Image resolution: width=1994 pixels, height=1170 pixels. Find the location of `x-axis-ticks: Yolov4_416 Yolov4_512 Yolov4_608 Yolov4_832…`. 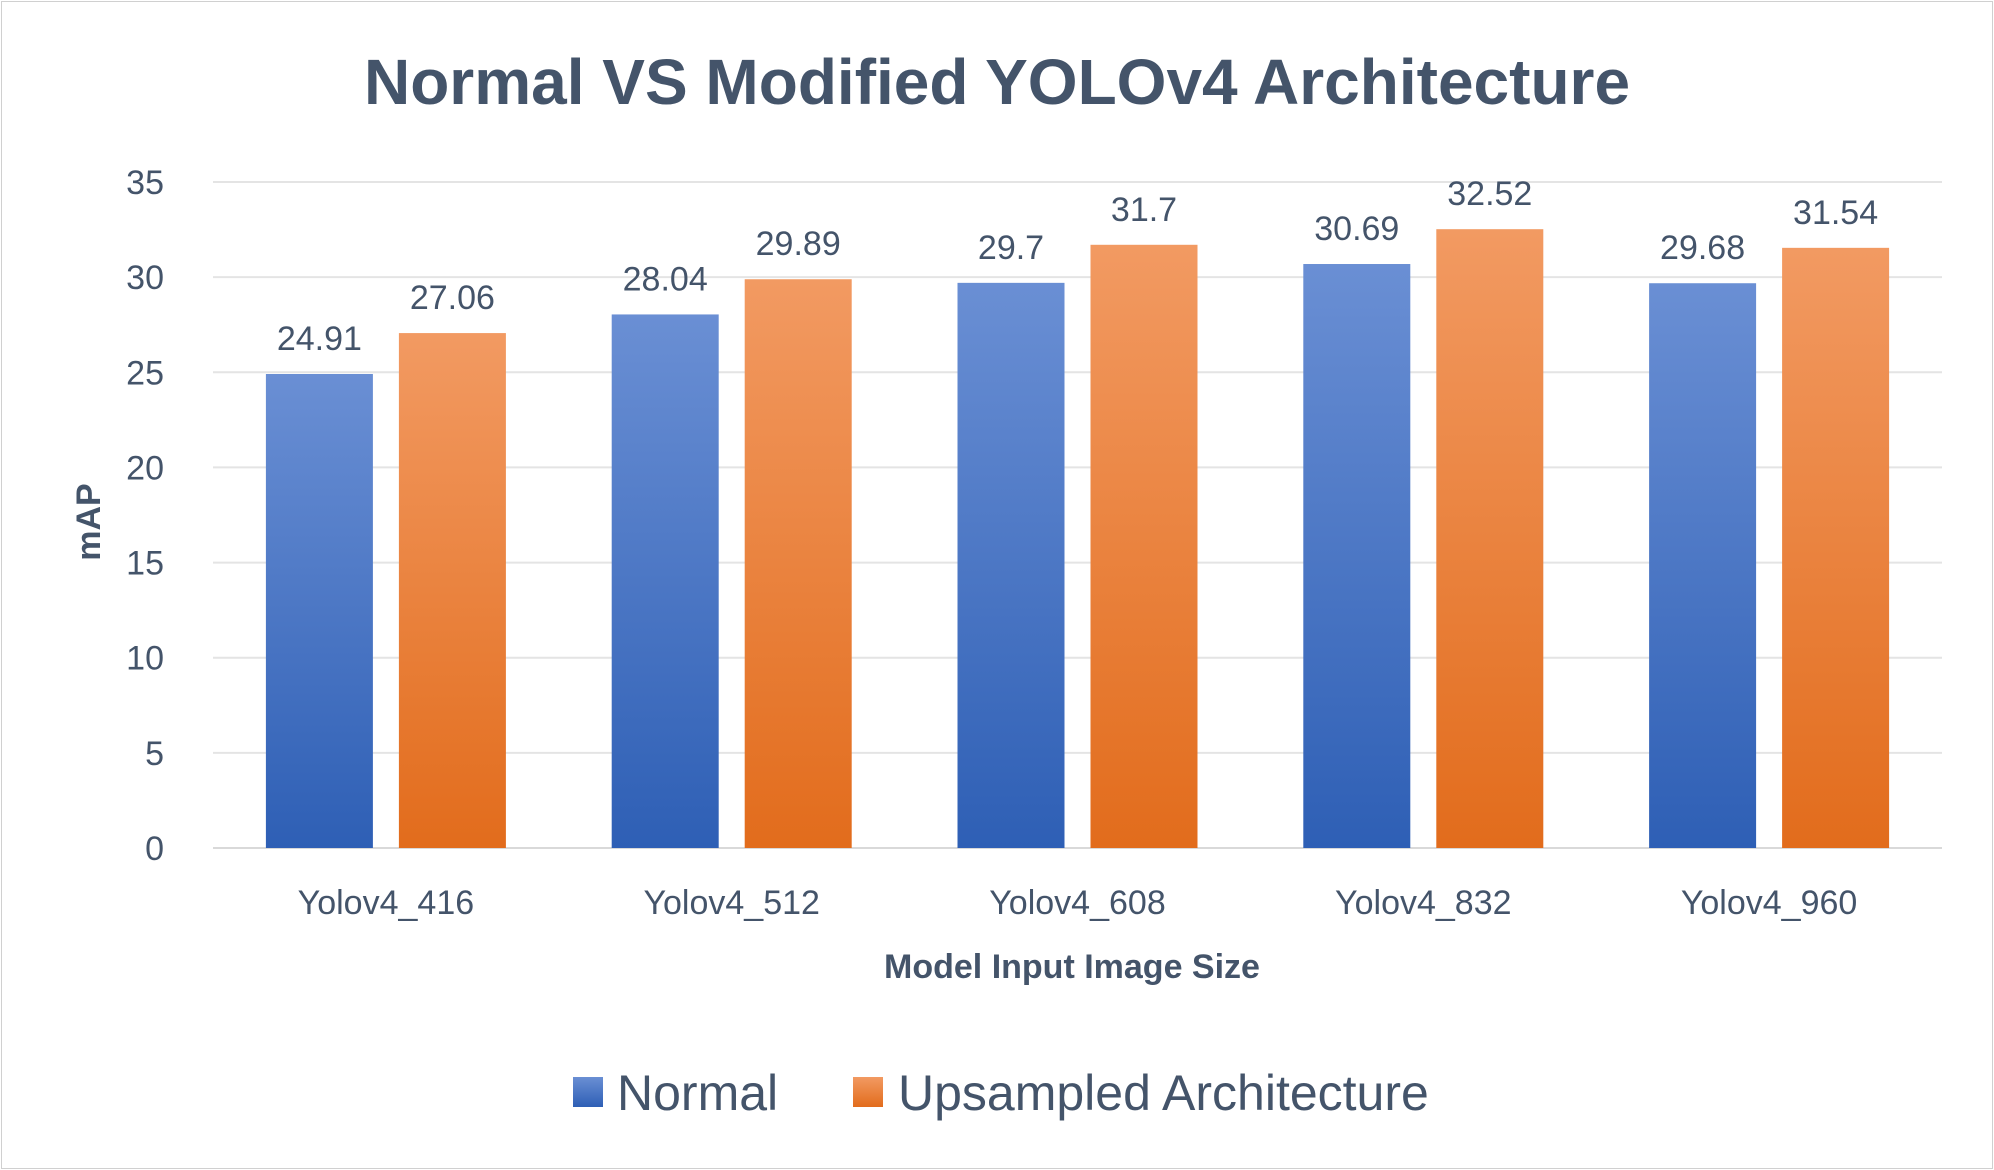

x-axis-ticks: Yolov4_416 Yolov4_512 Yolov4_608 Yolov4_832… is located at coordinates (1078, 903).